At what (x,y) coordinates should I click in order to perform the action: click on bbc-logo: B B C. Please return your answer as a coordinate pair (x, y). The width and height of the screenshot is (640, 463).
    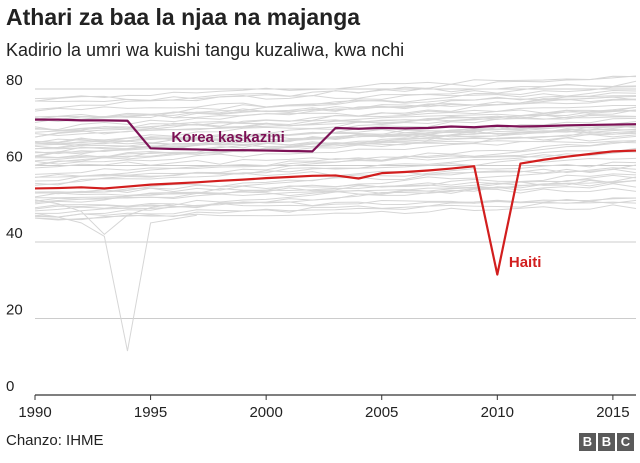
    Looking at the image, I should click on (606, 442).